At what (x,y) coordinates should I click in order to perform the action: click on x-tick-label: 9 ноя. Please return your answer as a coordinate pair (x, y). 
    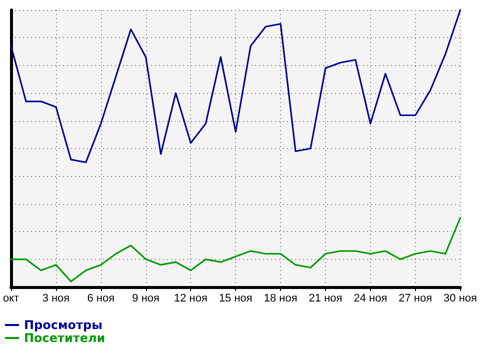
    Looking at the image, I should click on (146, 298).